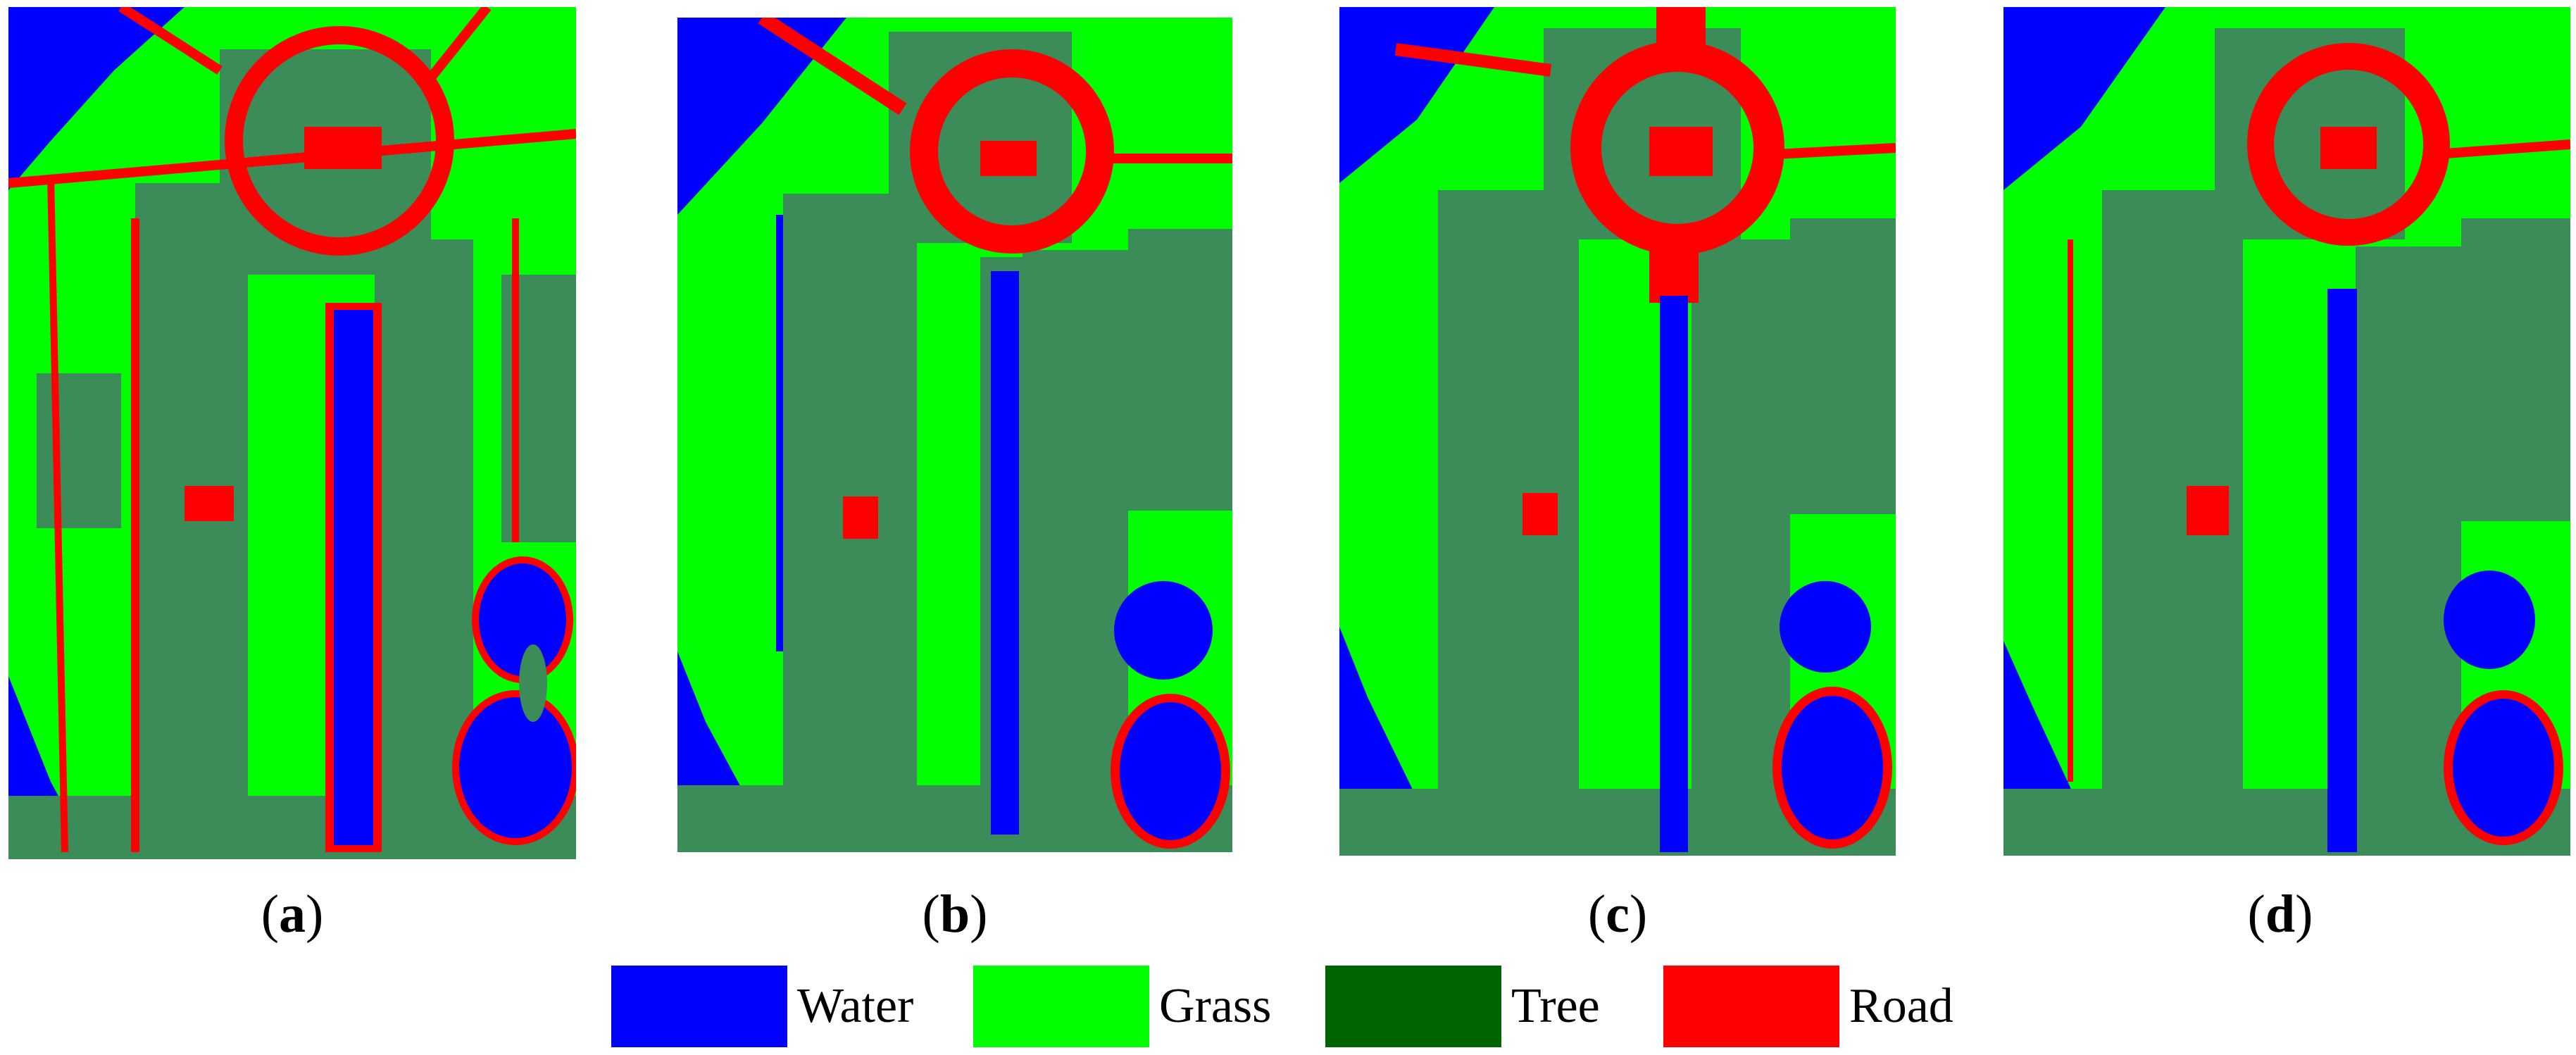 Image resolution: width=2576 pixels, height=1055 pixels. Describe the element at coordinates (699, 1006) in the screenshot. I see `legend-swatch-water` at that location.